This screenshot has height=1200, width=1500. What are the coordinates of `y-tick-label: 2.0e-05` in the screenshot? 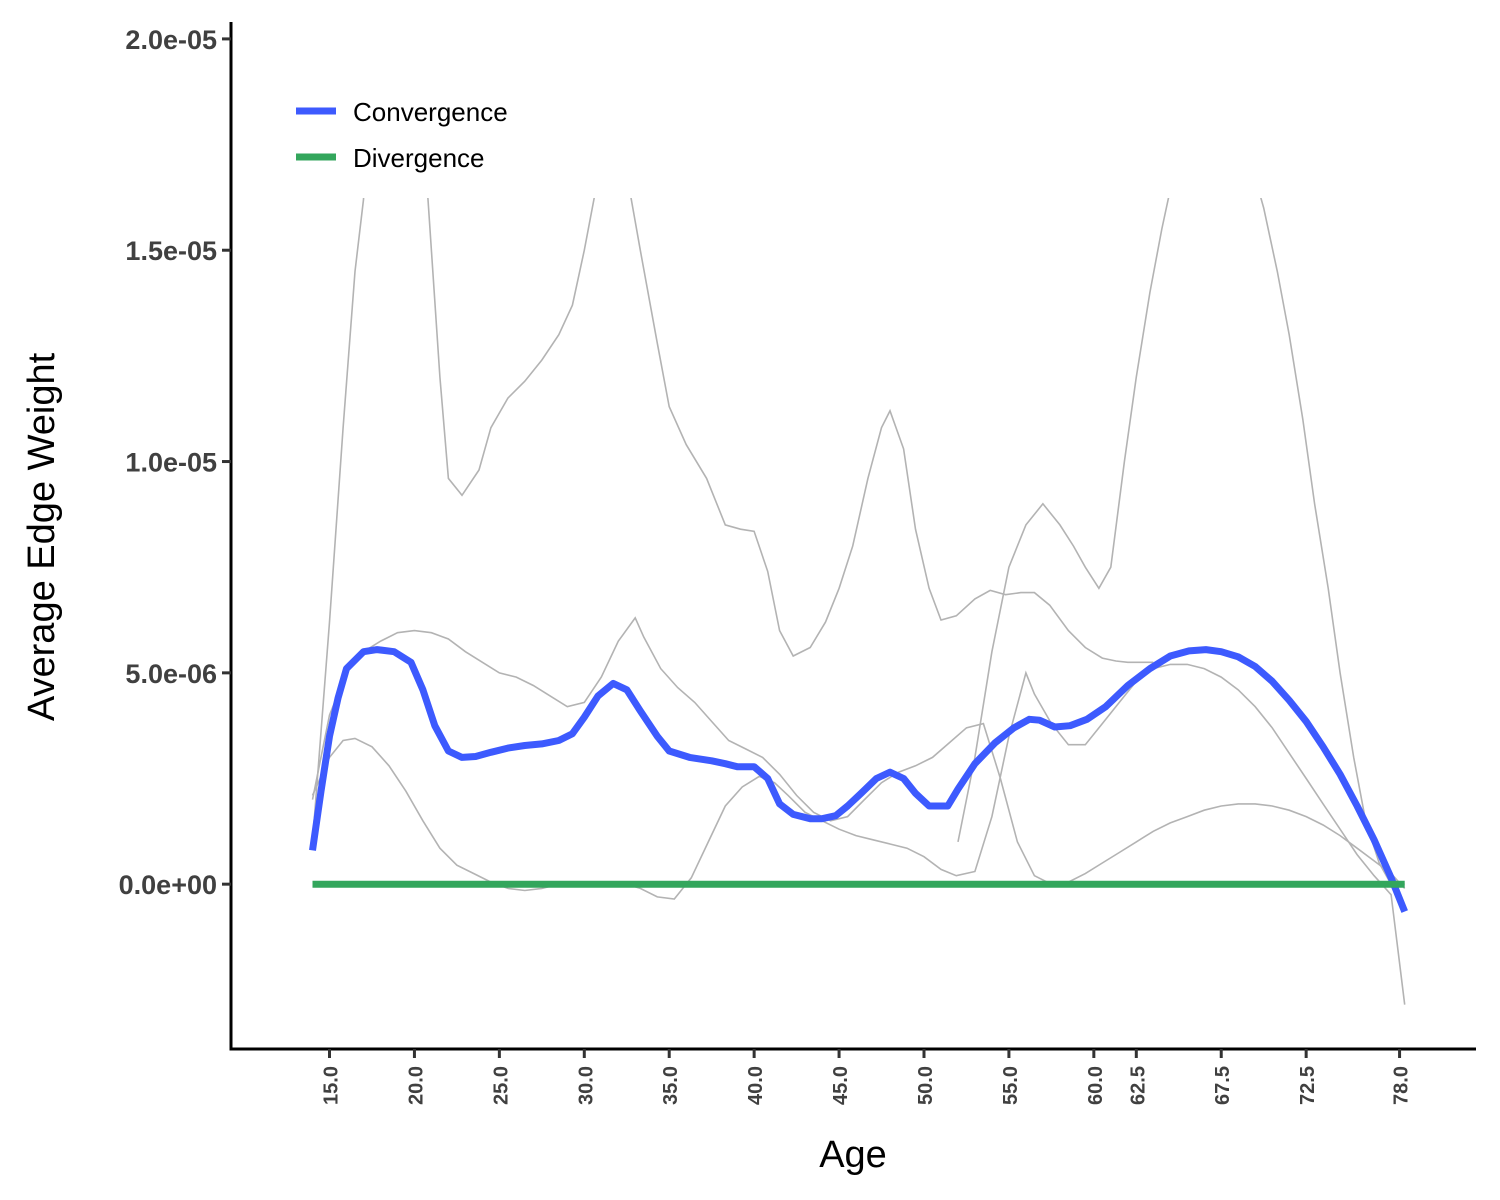 It's located at (171, 40).